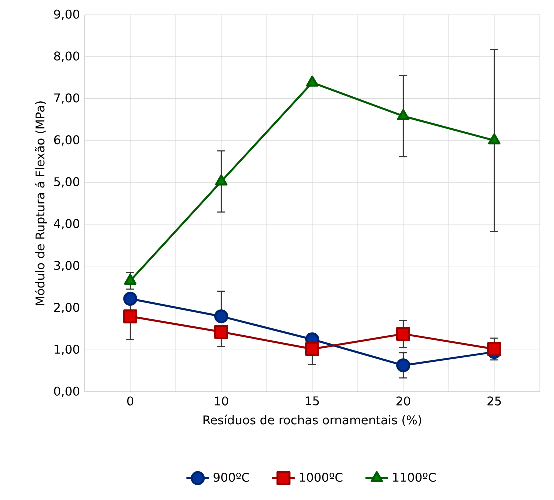  What do you see at coordinates (495, 401) in the screenshot?
I see `x-tick-label: 25` at bounding box center [495, 401].